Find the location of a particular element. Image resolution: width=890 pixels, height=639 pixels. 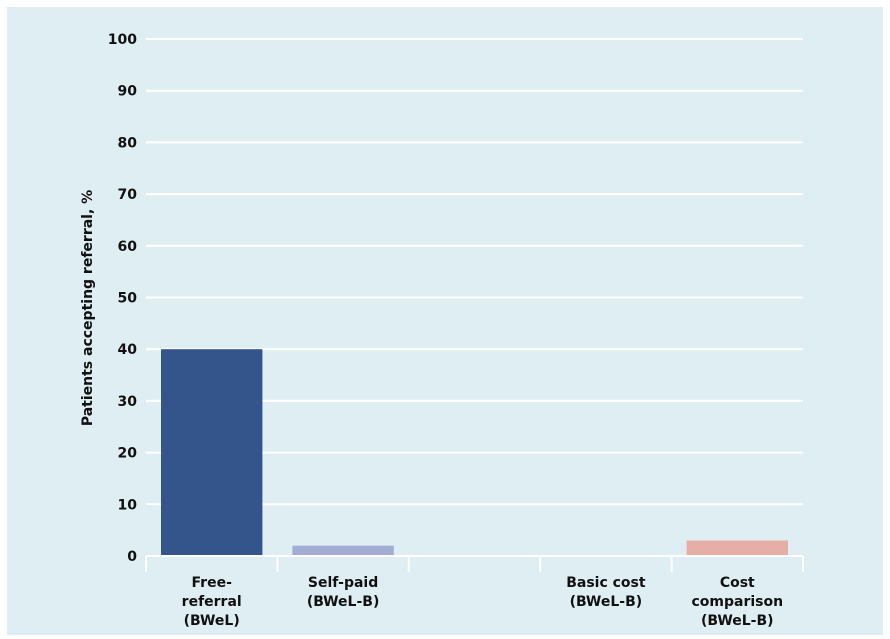

x-category-label: Basic cost is located at coordinates (606, 583).